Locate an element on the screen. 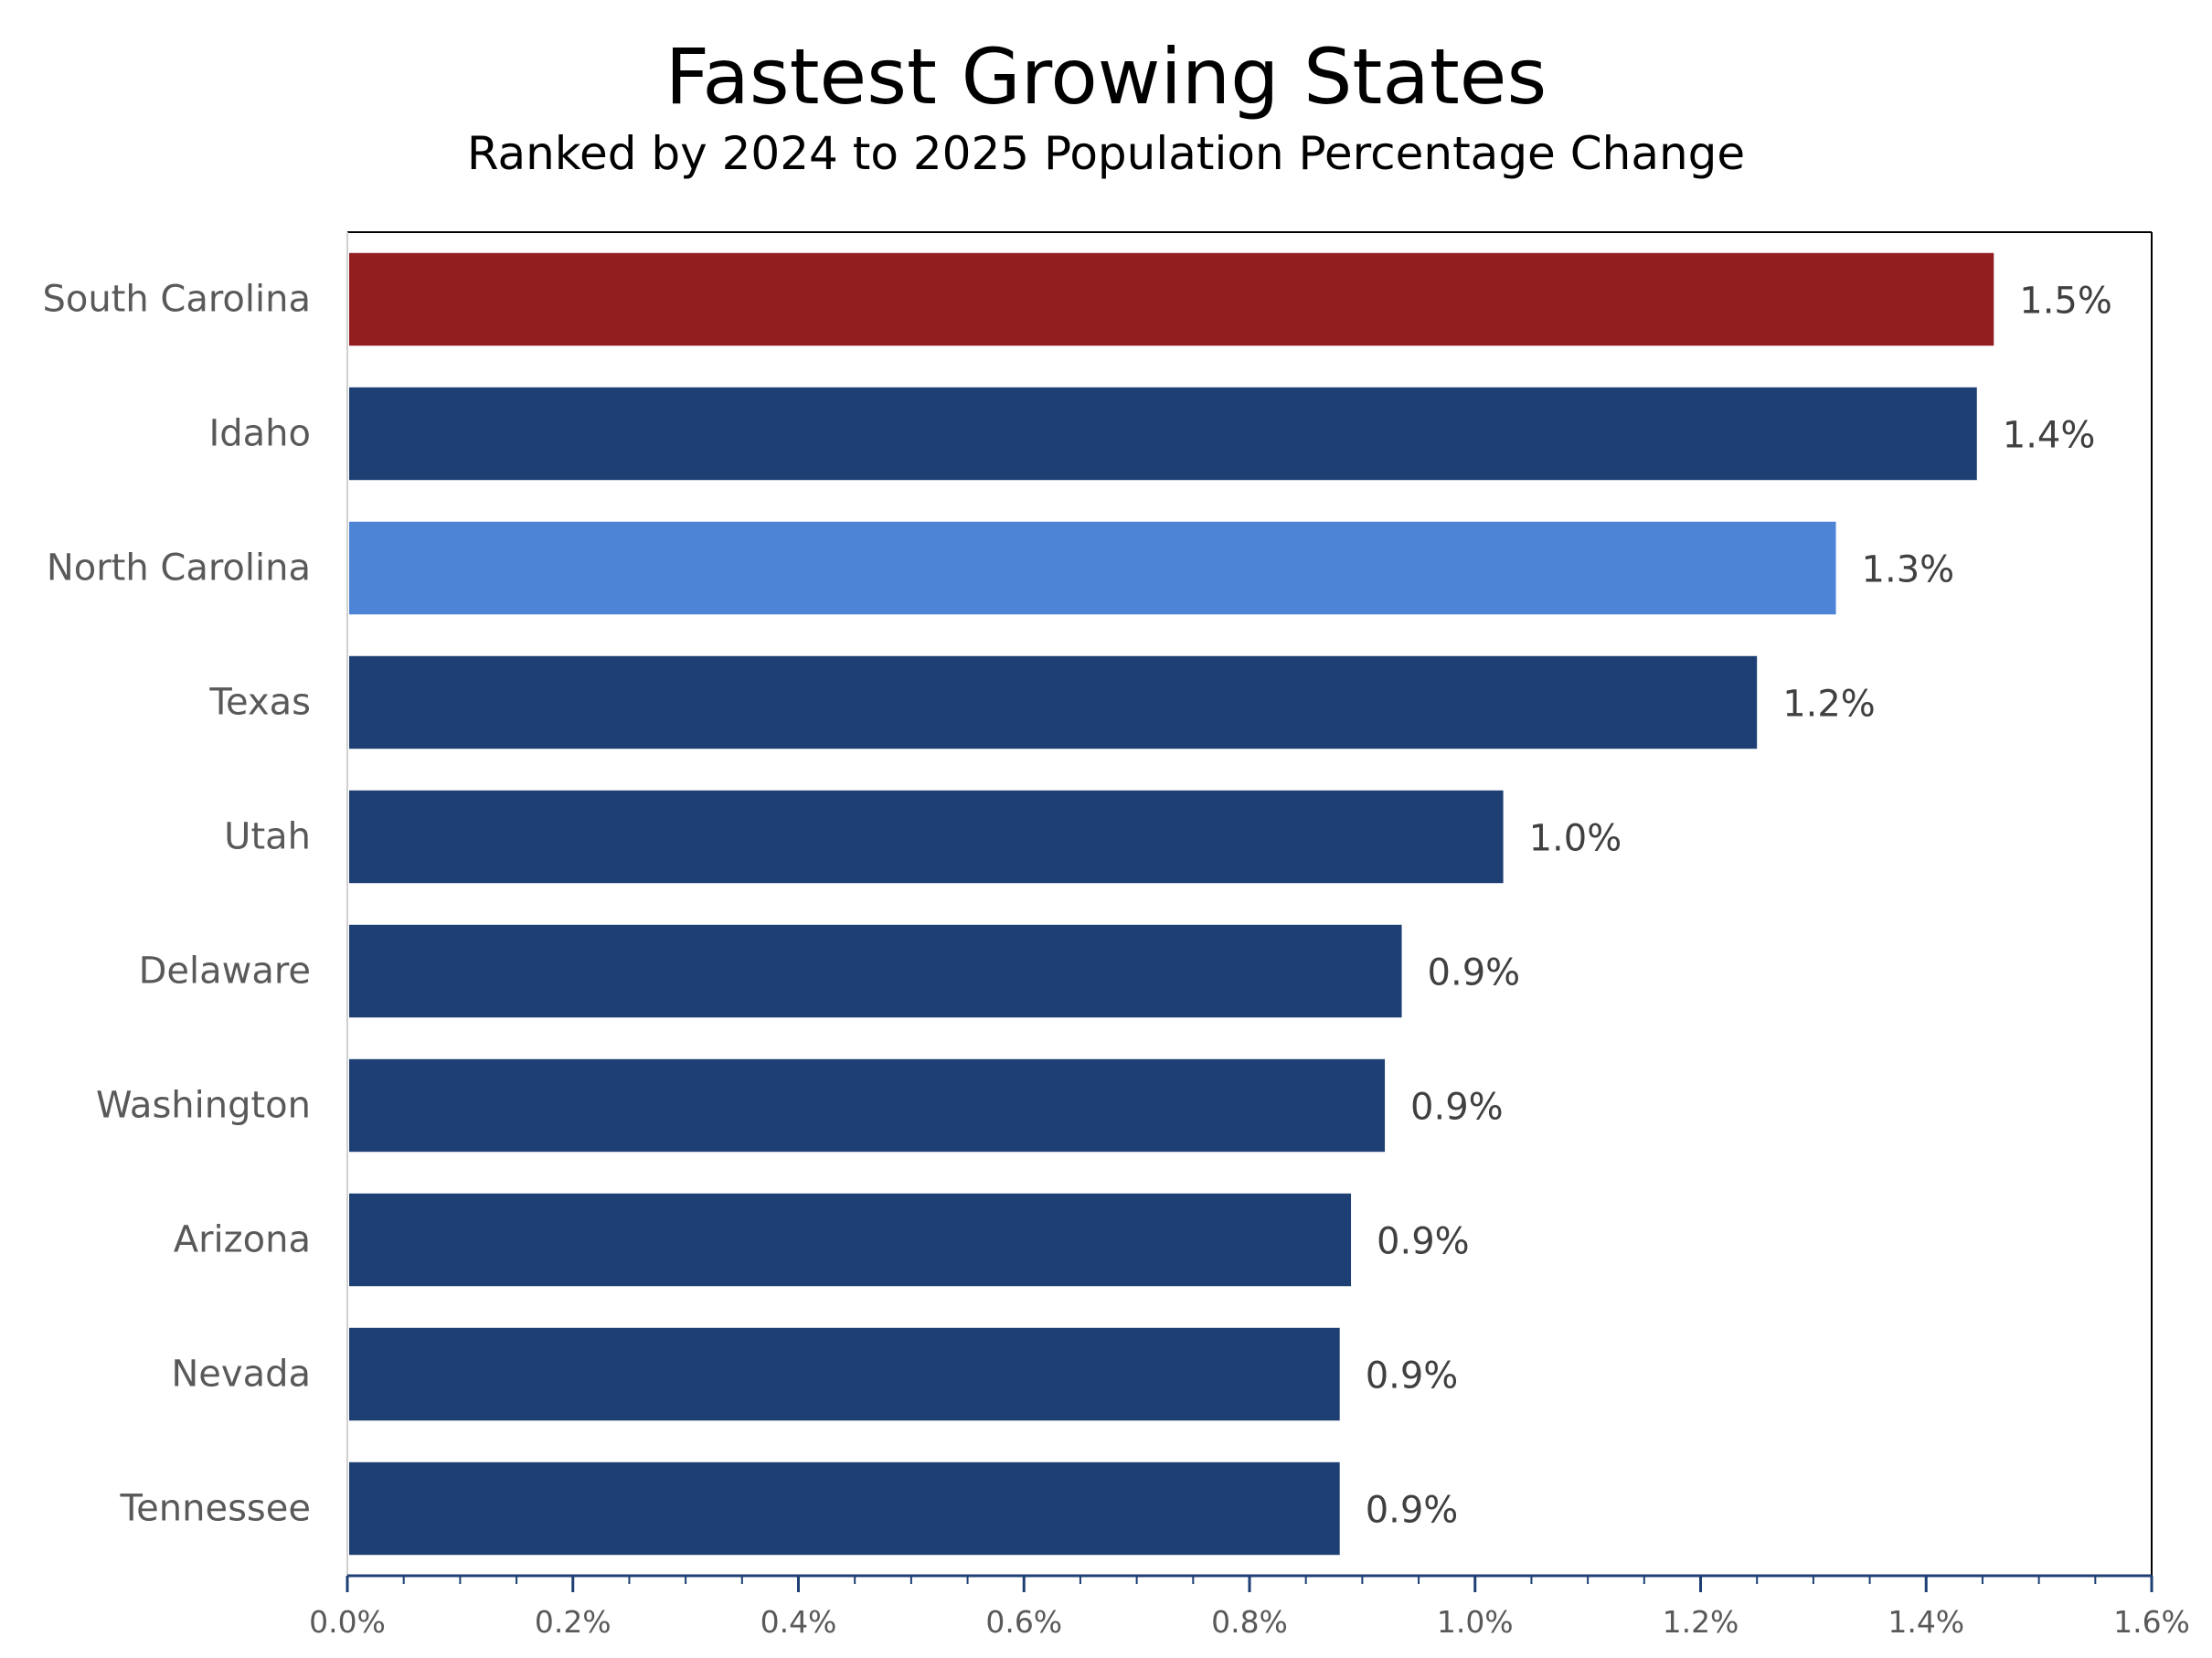  data-label: 1.0% is located at coordinates (1575, 839).